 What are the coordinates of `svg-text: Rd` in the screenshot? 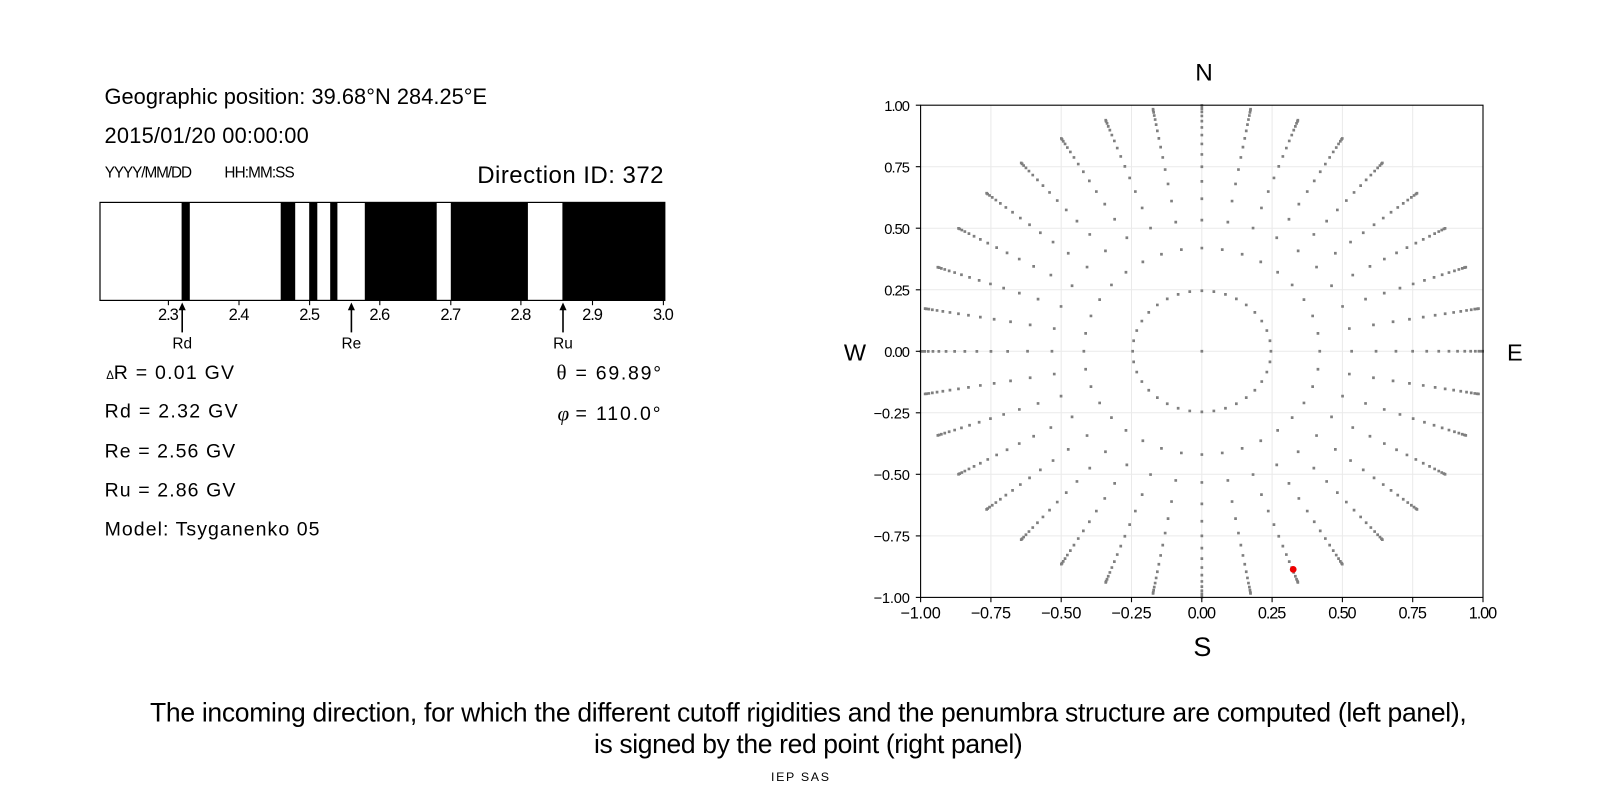 It's located at (182, 344).